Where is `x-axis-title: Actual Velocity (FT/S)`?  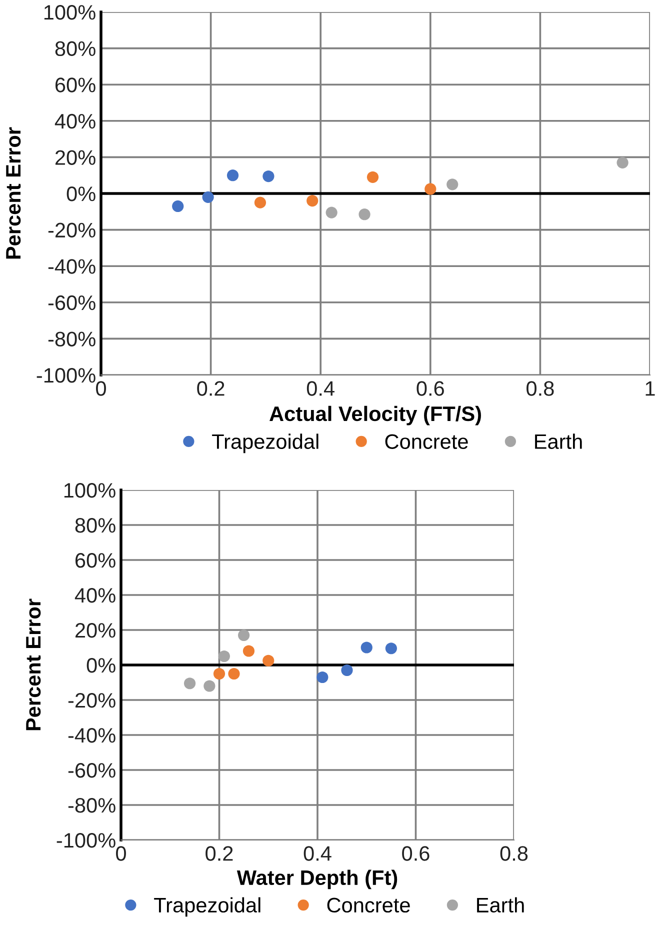 x-axis-title: Actual Velocity (FT/S) is located at coordinates (375, 416).